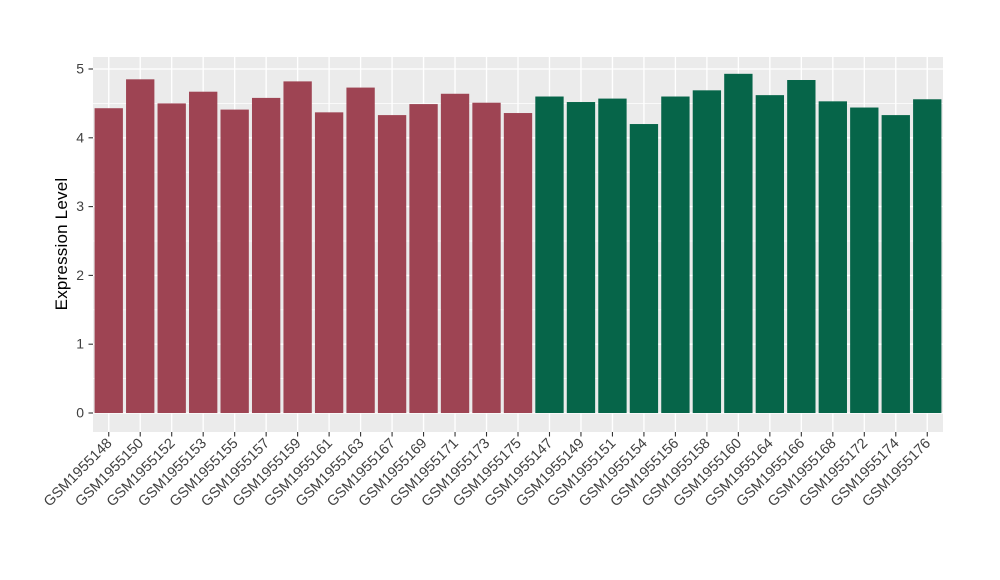 This screenshot has width=1000, height=580. Describe the element at coordinates (108, 260) in the screenshot. I see `bar-GSM1955148` at that location.